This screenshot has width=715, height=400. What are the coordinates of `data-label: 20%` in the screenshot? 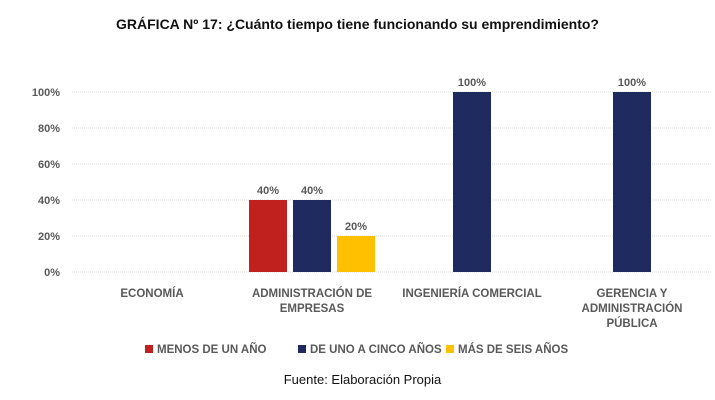 It's located at (356, 227).